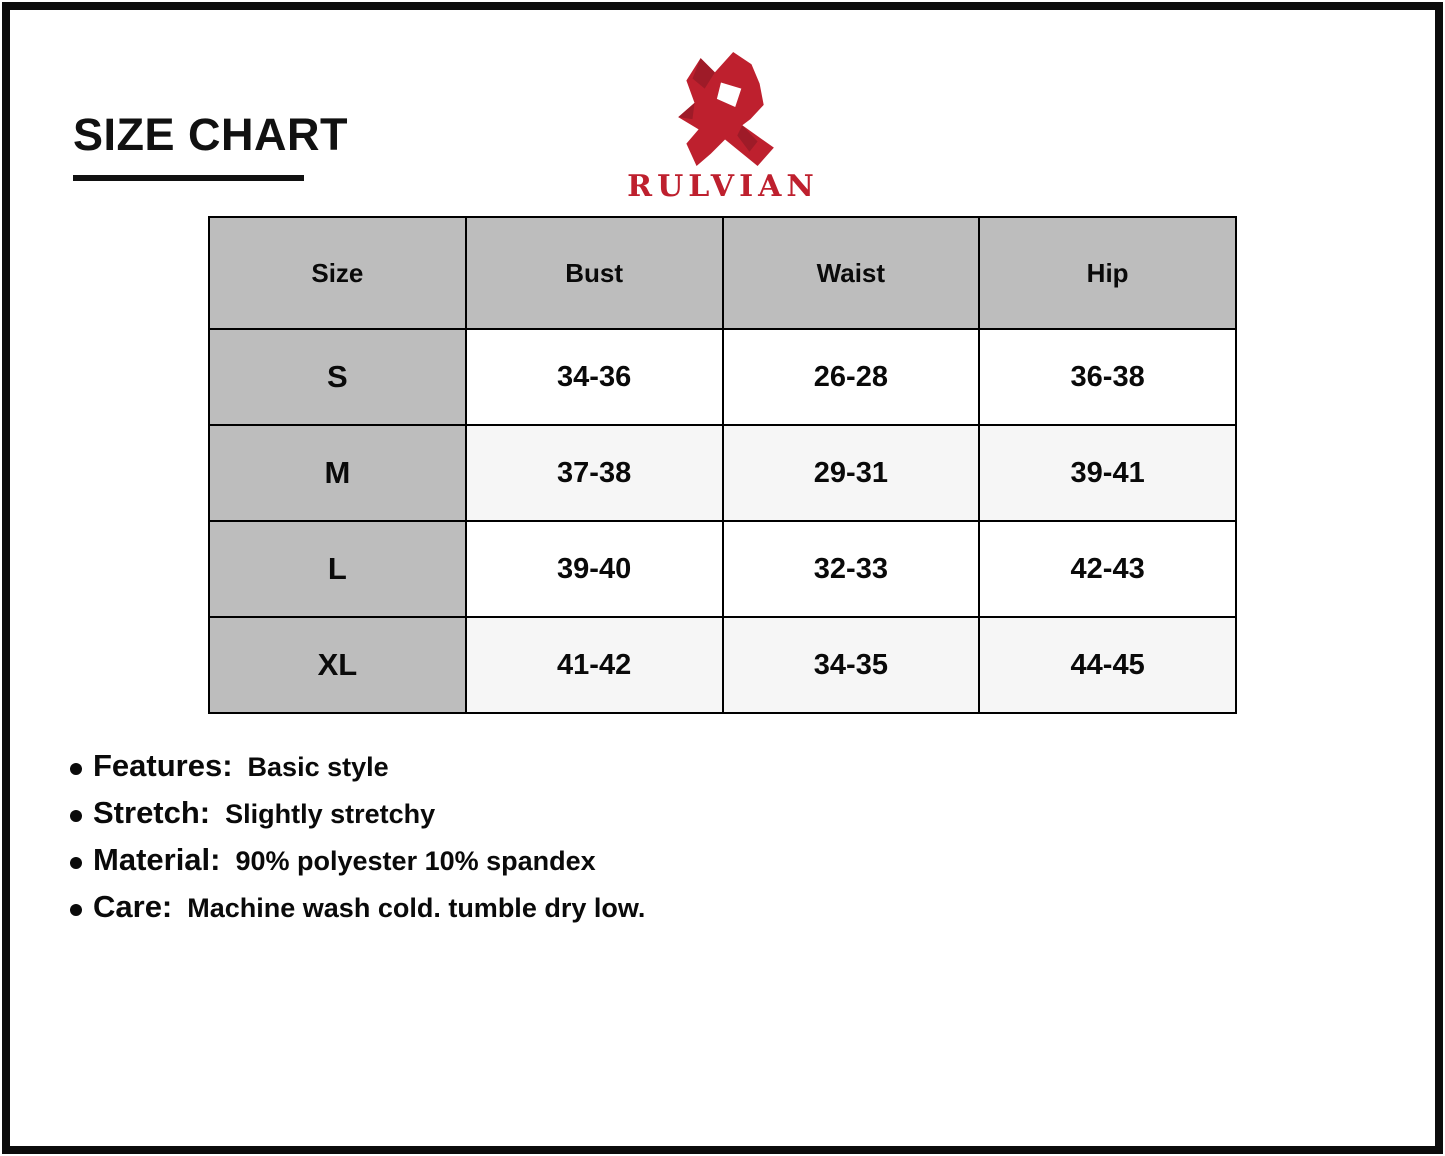 The width and height of the screenshot is (1445, 1156). Describe the element at coordinates (851, 377) in the screenshot. I see `waist-cell: 26-28` at that location.